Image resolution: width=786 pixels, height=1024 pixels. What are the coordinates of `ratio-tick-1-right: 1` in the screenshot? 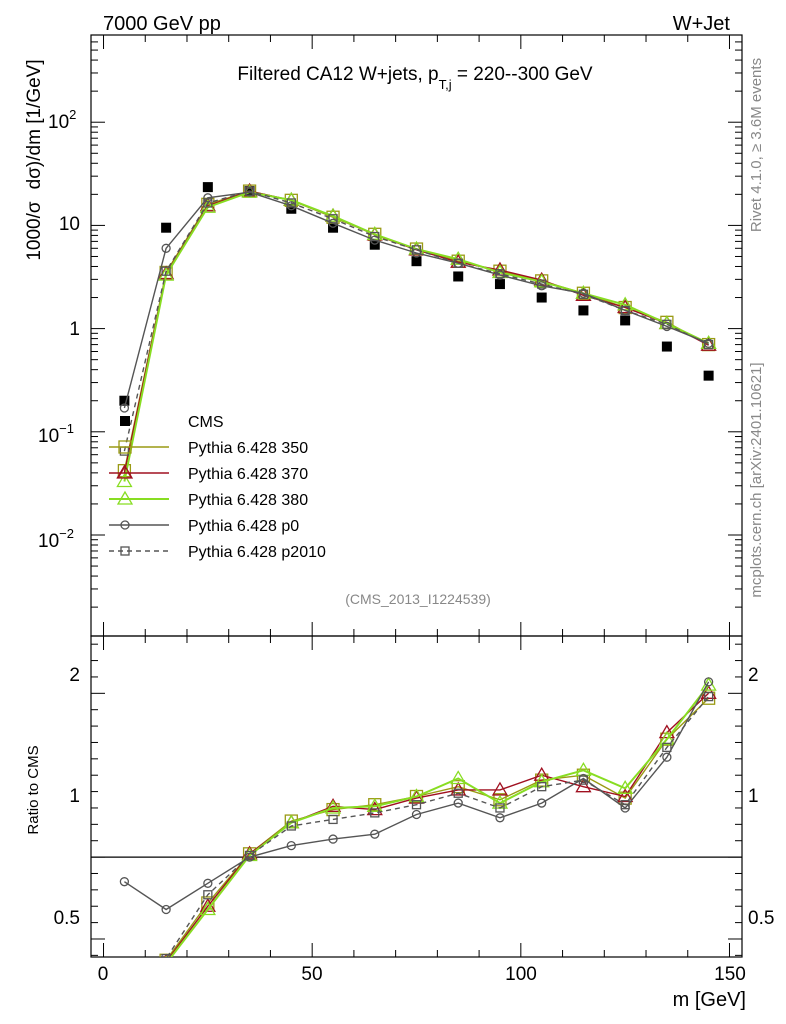 It's located at (753, 796).